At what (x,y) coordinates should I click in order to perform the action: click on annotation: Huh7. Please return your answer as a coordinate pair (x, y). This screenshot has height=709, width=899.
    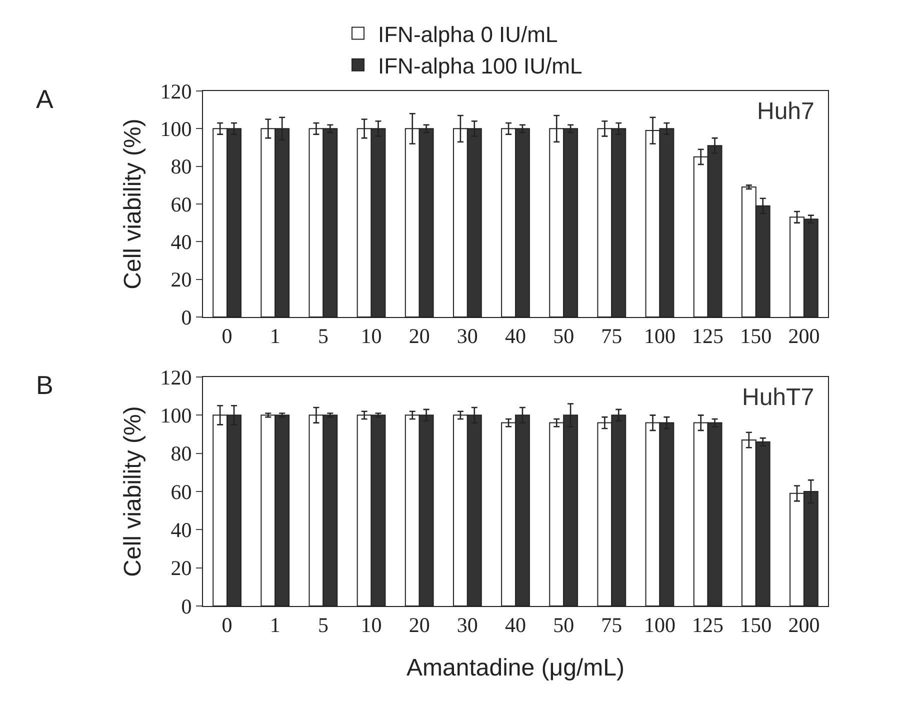
    Looking at the image, I should click on (785, 111).